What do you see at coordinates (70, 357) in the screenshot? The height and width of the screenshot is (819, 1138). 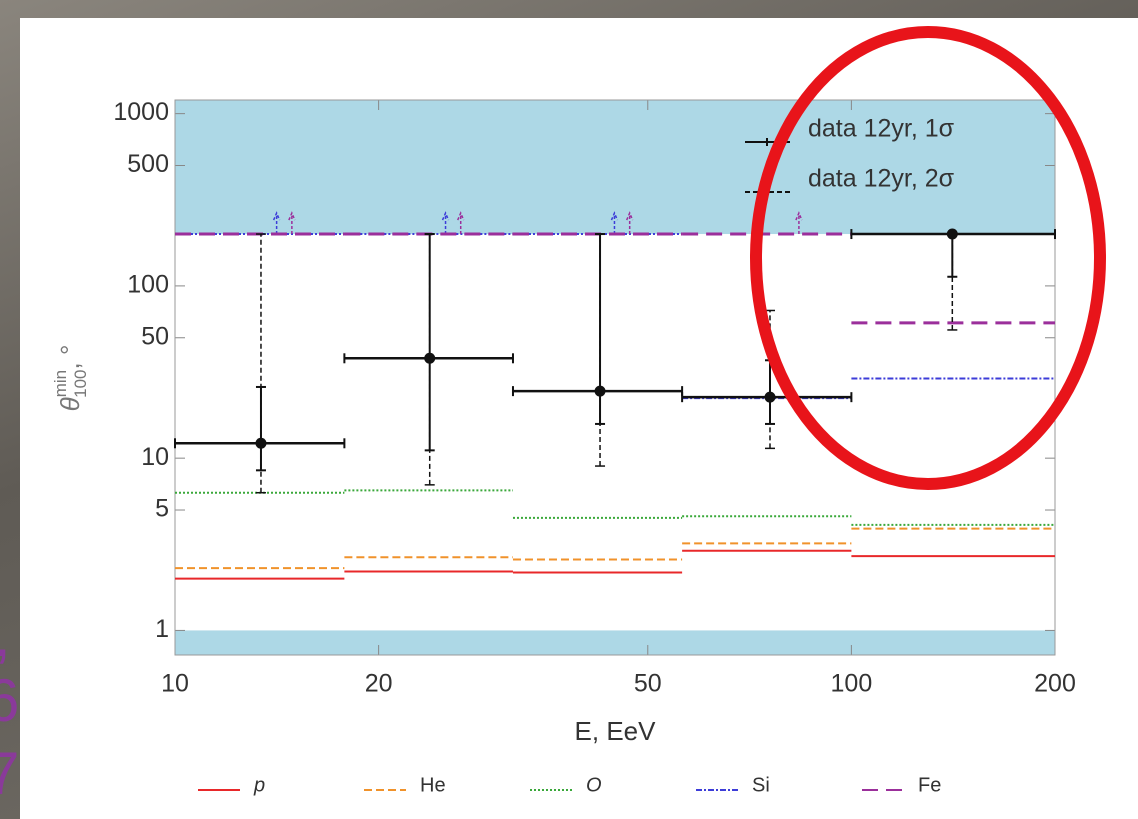 I see `y-label-suffix: , °` at bounding box center [70, 357].